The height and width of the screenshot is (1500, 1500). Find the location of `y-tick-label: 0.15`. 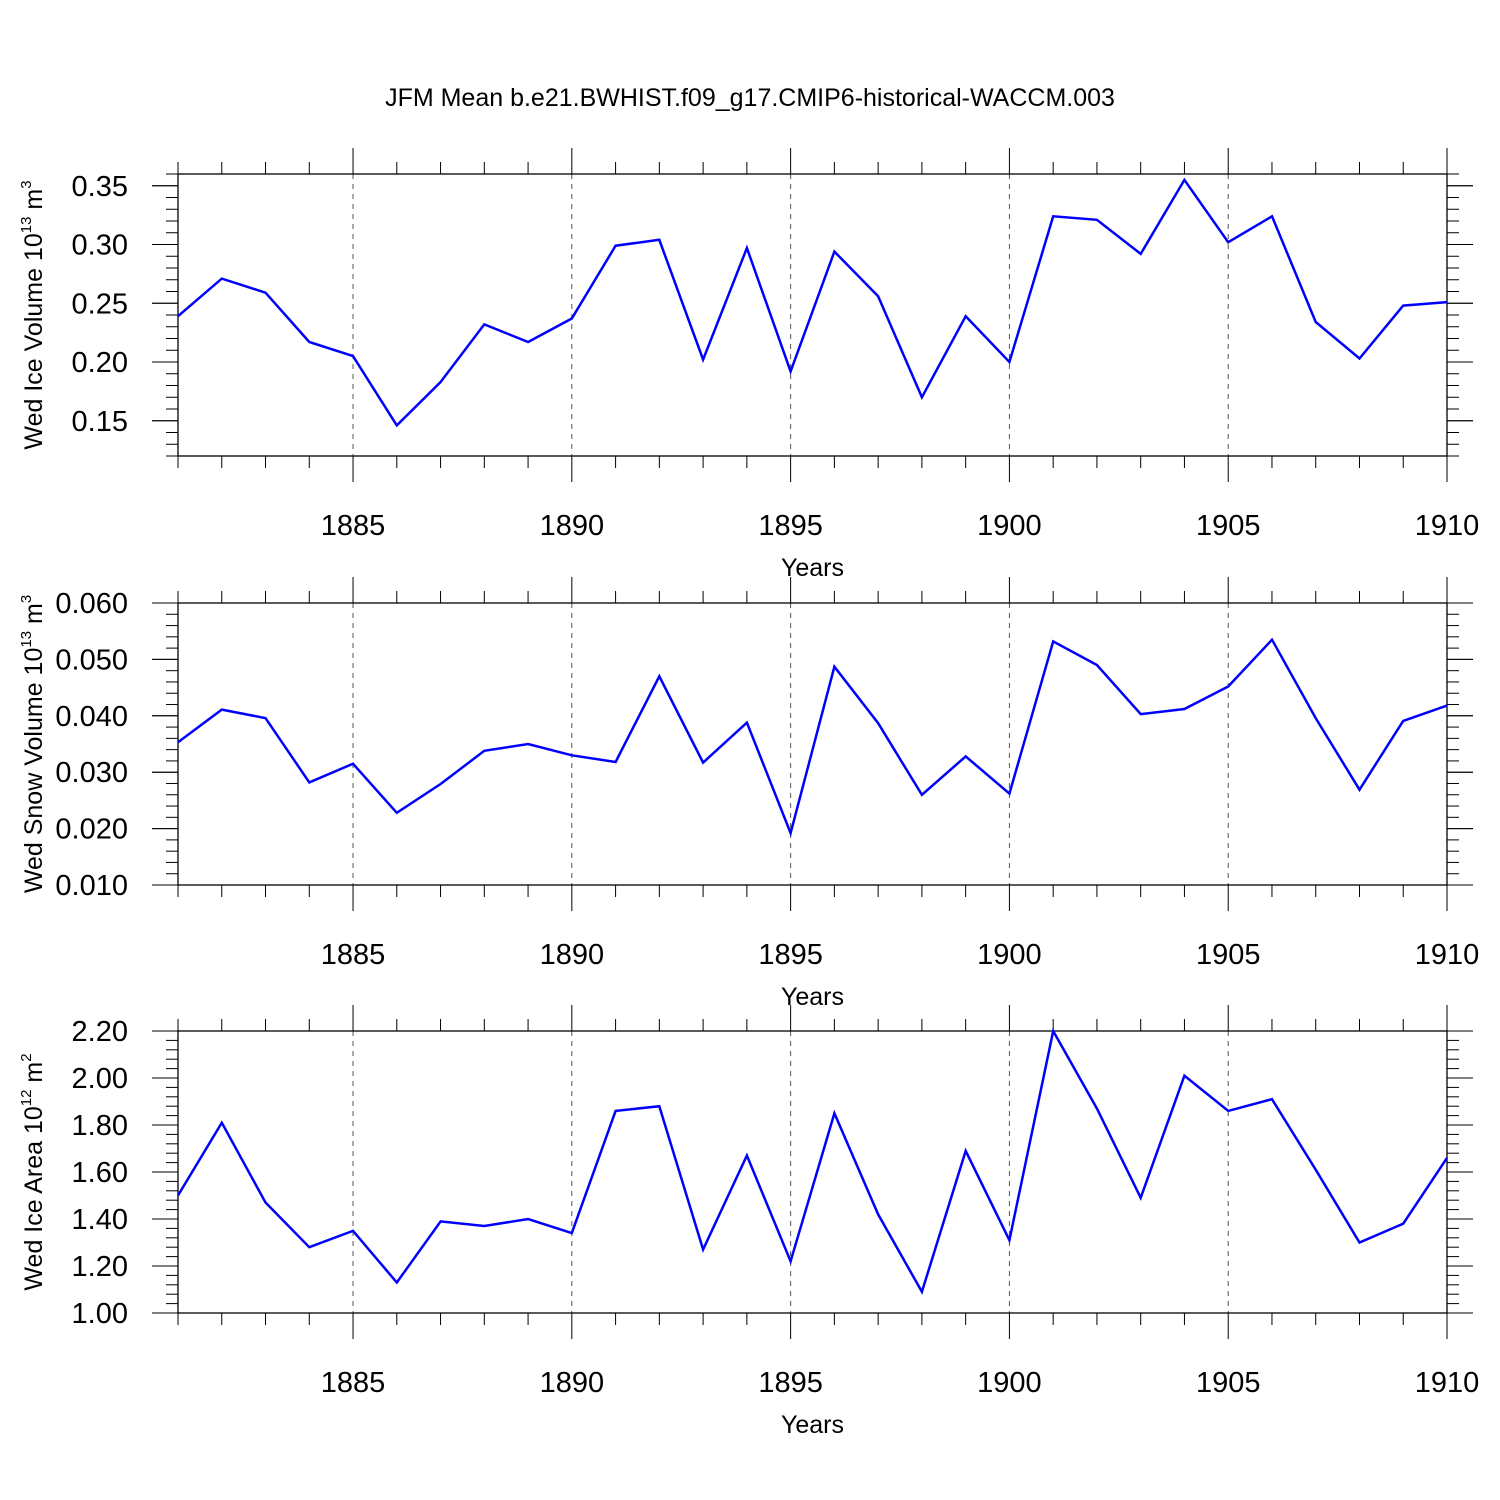

y-tick-label: 0.15 is located at coordinates (100, 422).